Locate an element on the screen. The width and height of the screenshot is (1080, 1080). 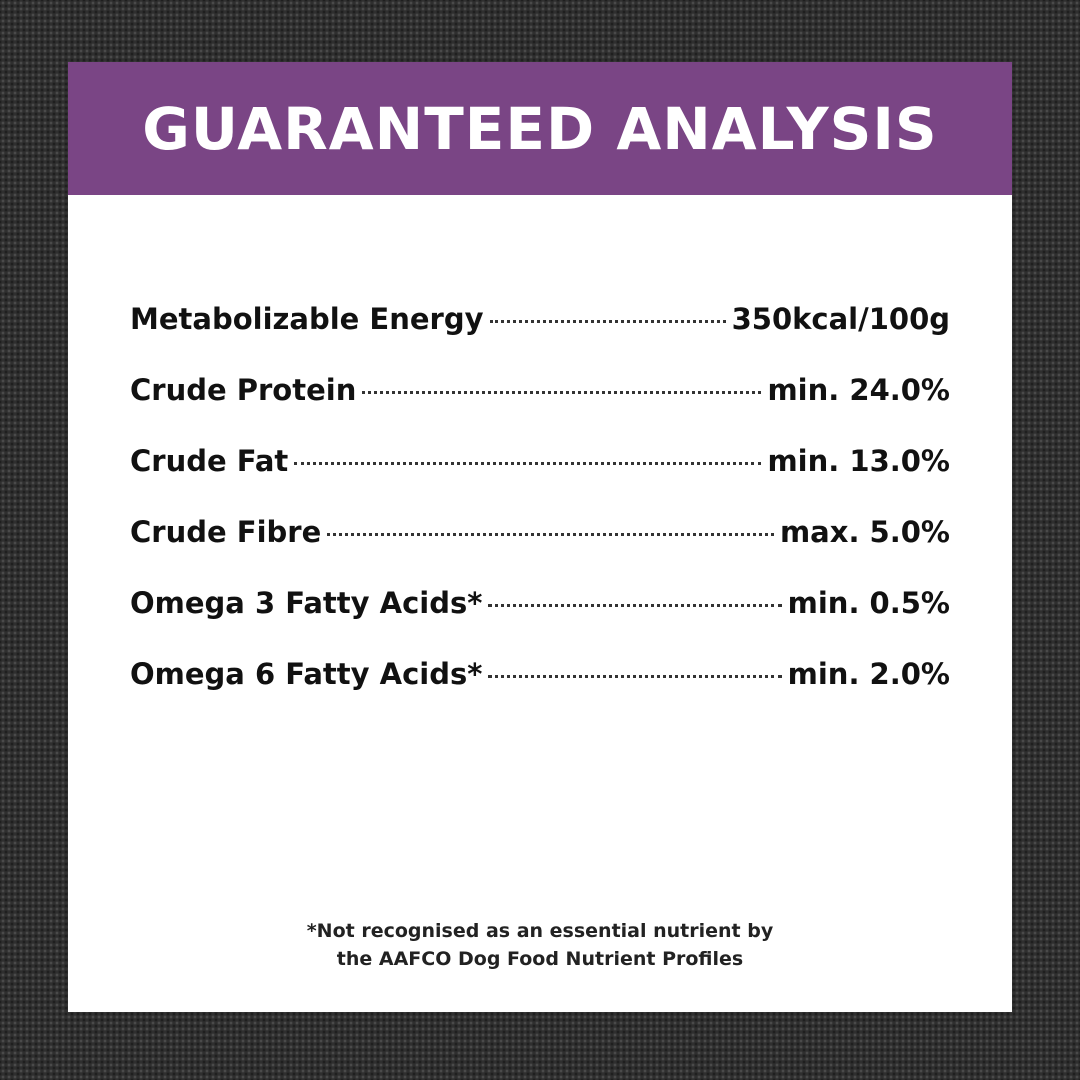
row: Omega 3 Fatty Acids* min. 0.5% is located at coordinates (540, 621).